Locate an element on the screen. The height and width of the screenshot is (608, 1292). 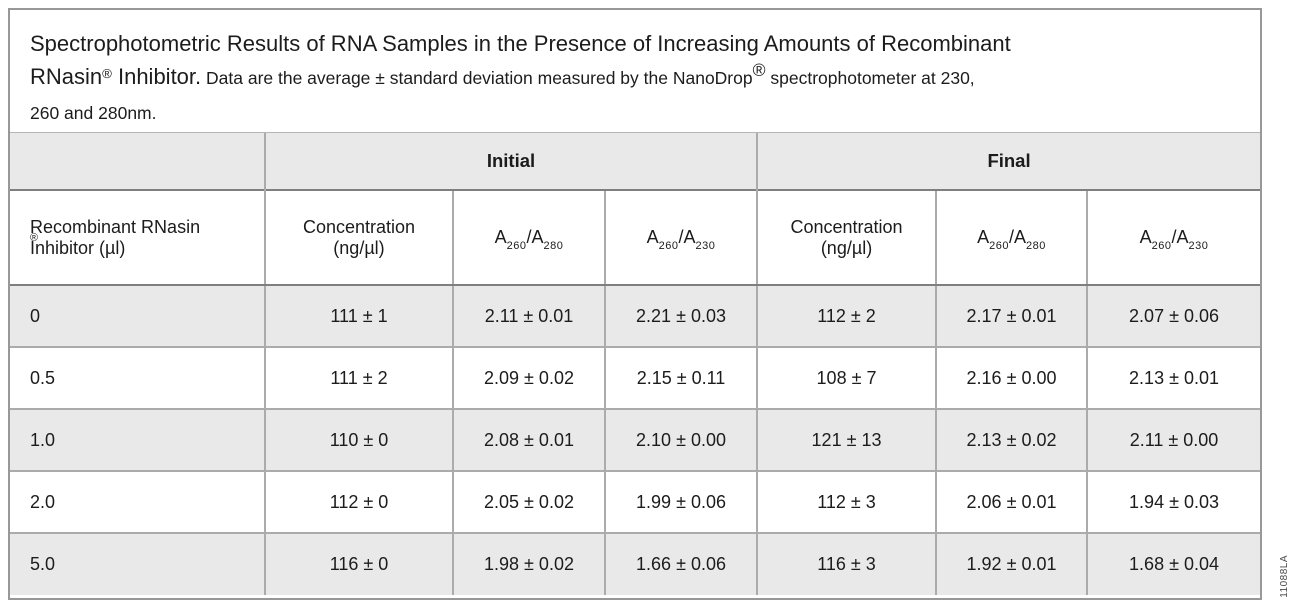
cell-final-a260-a230: 1.94 ± 0.03 is located at coordinates (1173, 501).